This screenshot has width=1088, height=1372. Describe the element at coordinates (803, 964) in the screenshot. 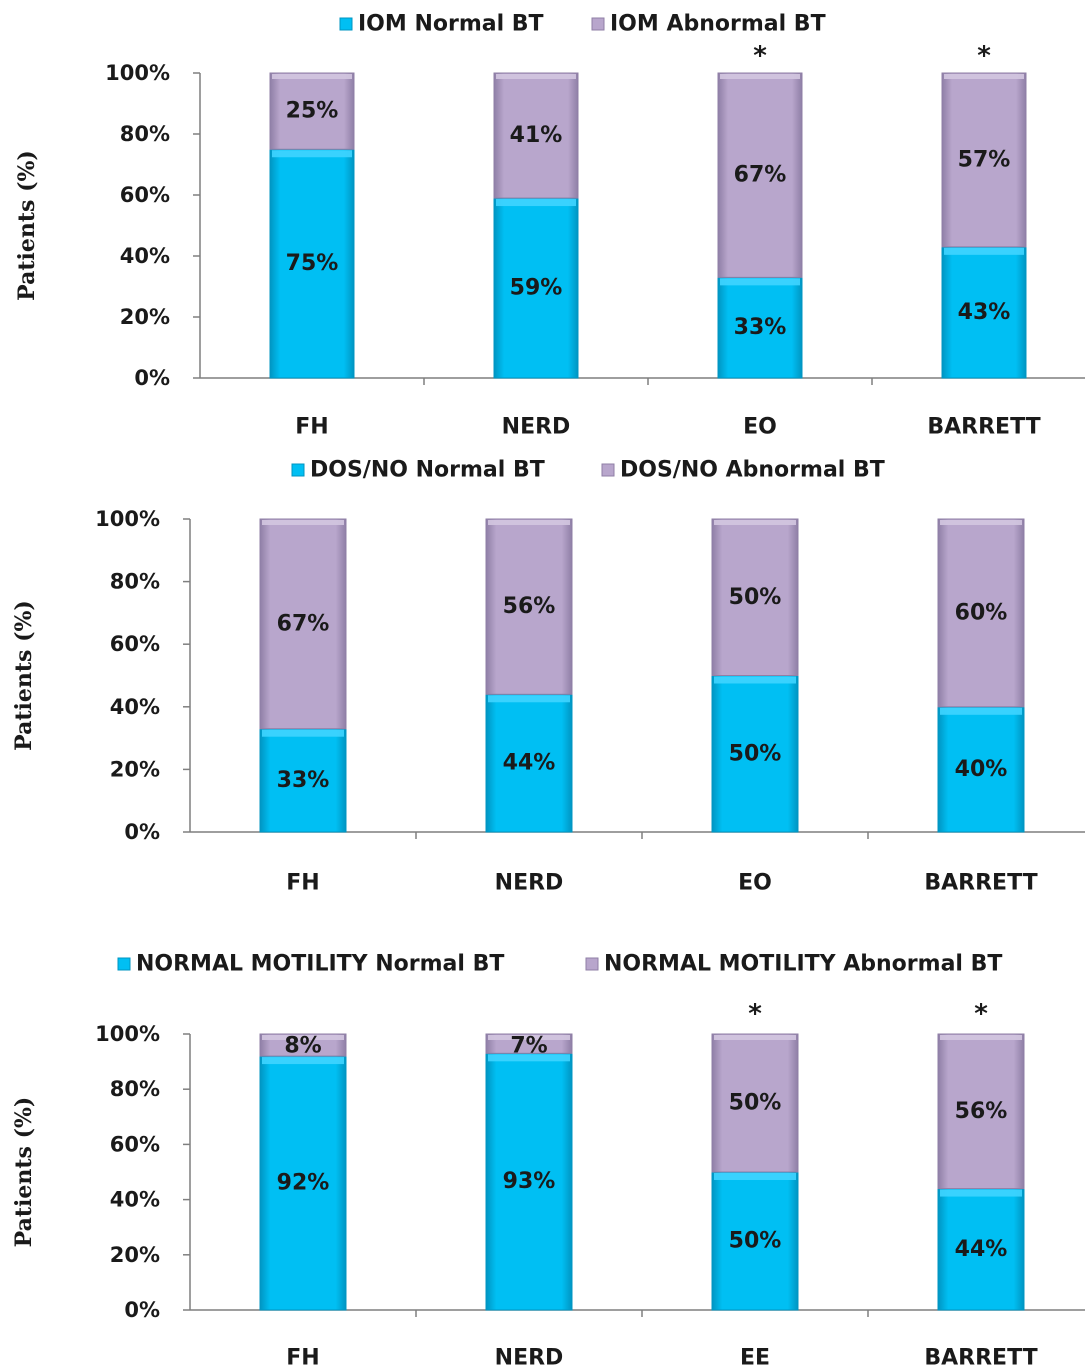

I see `legend-label: NORMAL MOTILITY Abnormal BT` at that location.